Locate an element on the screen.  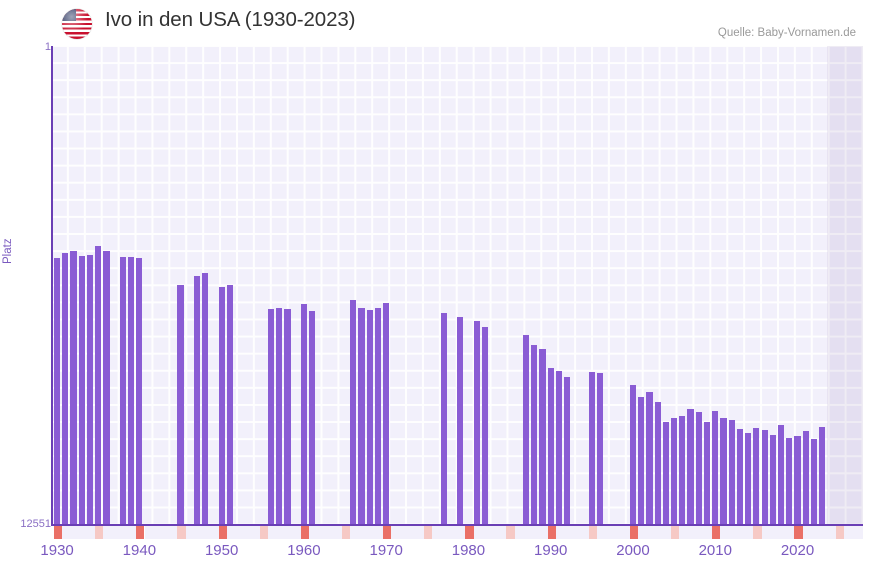
bar-2003 is located at coordinates (657, 463).